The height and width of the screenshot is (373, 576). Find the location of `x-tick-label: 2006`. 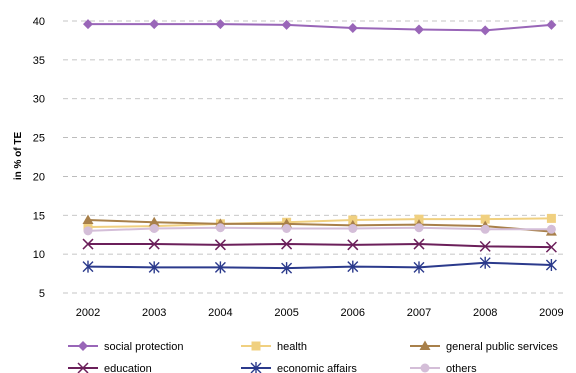

x-tick-label: 2006 is located at coordinates (353, 313).